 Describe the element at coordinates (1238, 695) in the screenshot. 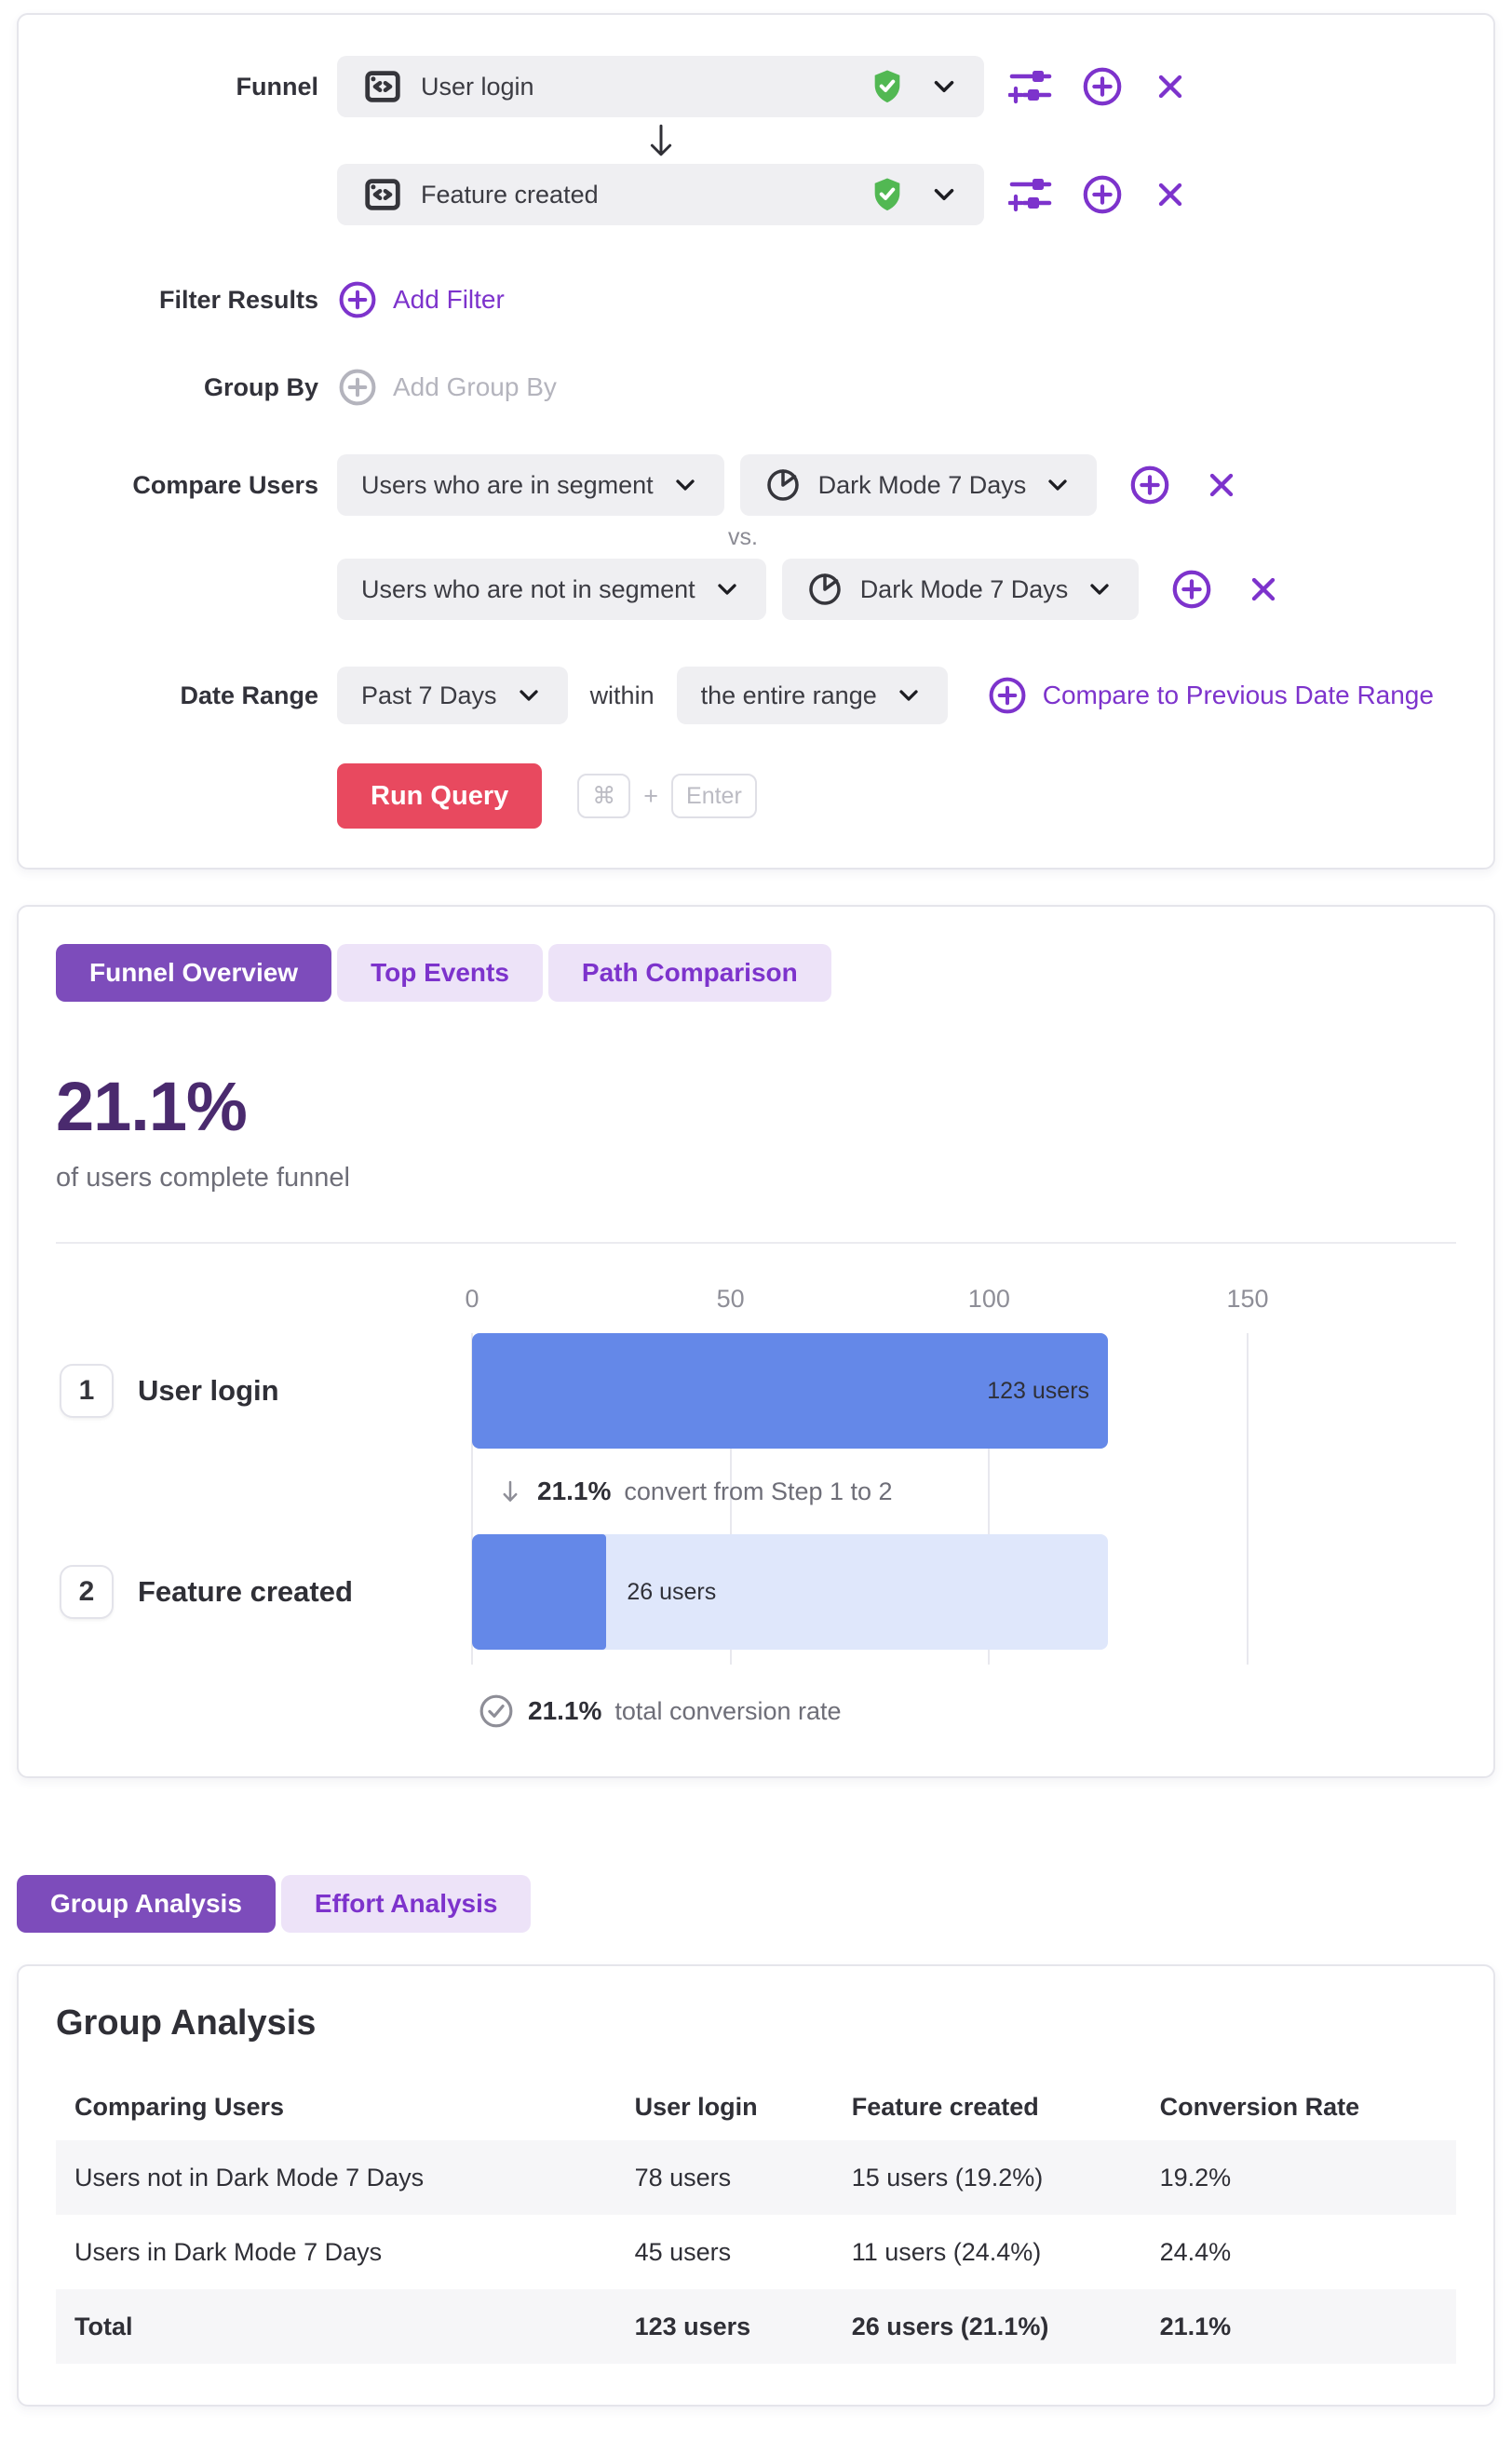

I see `compare-previous-label: Compare to Previous Date Range` at that location.